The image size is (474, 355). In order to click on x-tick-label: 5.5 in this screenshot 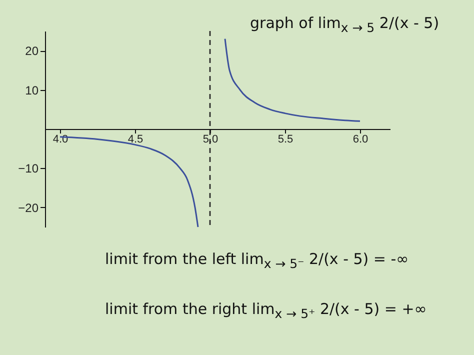, I will do `click(286, 140)`.